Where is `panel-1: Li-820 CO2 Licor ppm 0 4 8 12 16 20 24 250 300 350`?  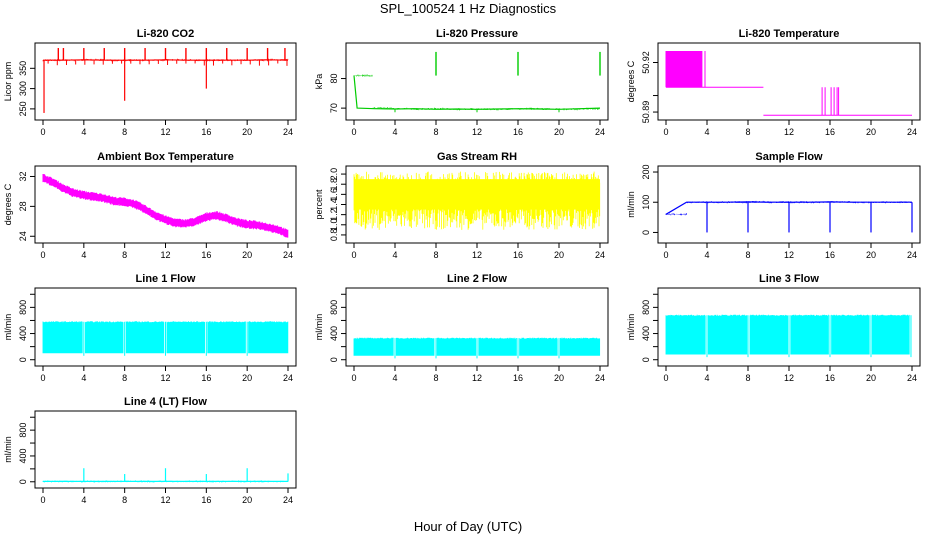 panel-1: Li-820 CO2 Licor ppm 0 4 8 12 16 20 24 250 300 350 is located at coordinates (150, 82).